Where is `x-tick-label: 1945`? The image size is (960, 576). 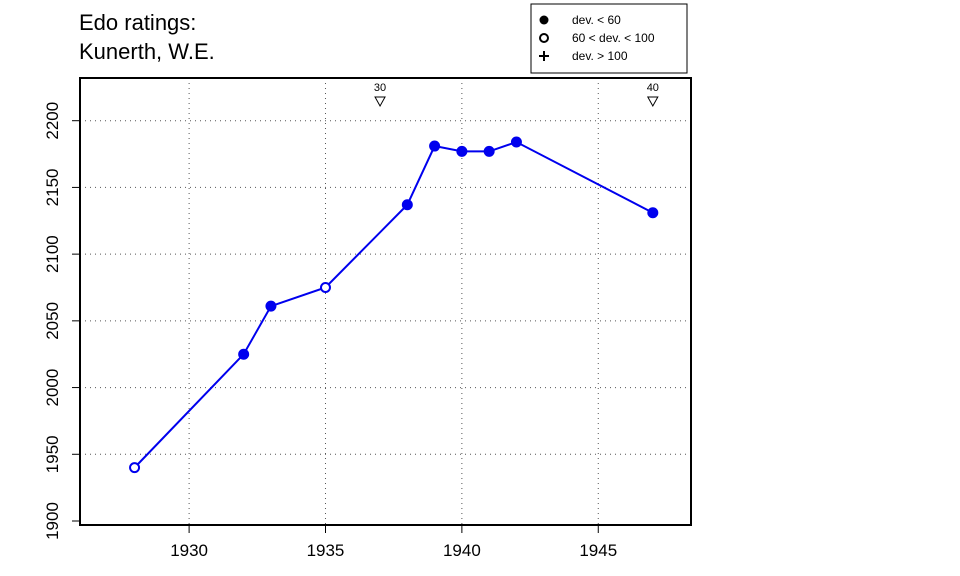 x-tick-label: 1945 is located at coordinates (598, 550).